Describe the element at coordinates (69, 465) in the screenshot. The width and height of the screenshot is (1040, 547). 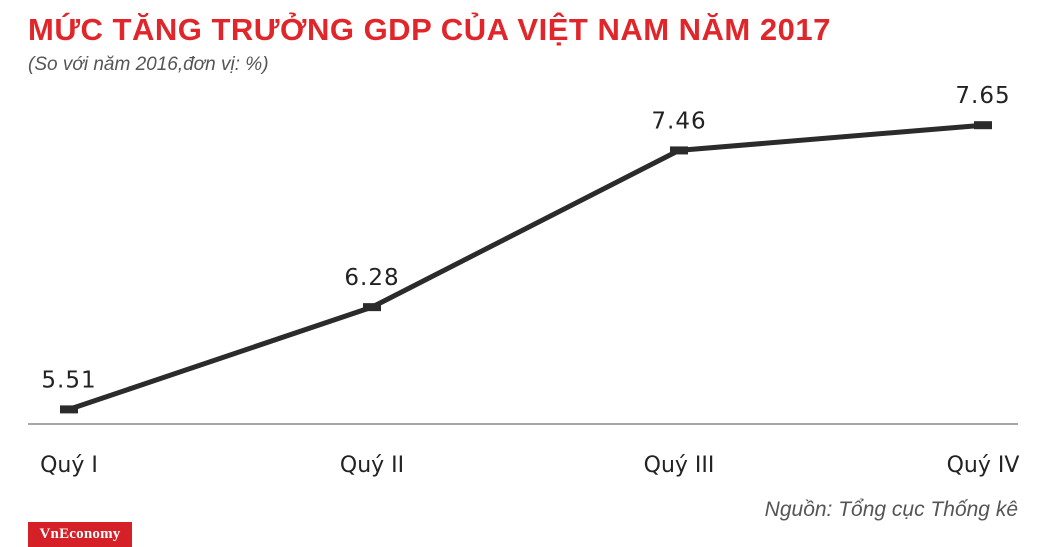
I see `x-tick-label: Quý I` at that location.